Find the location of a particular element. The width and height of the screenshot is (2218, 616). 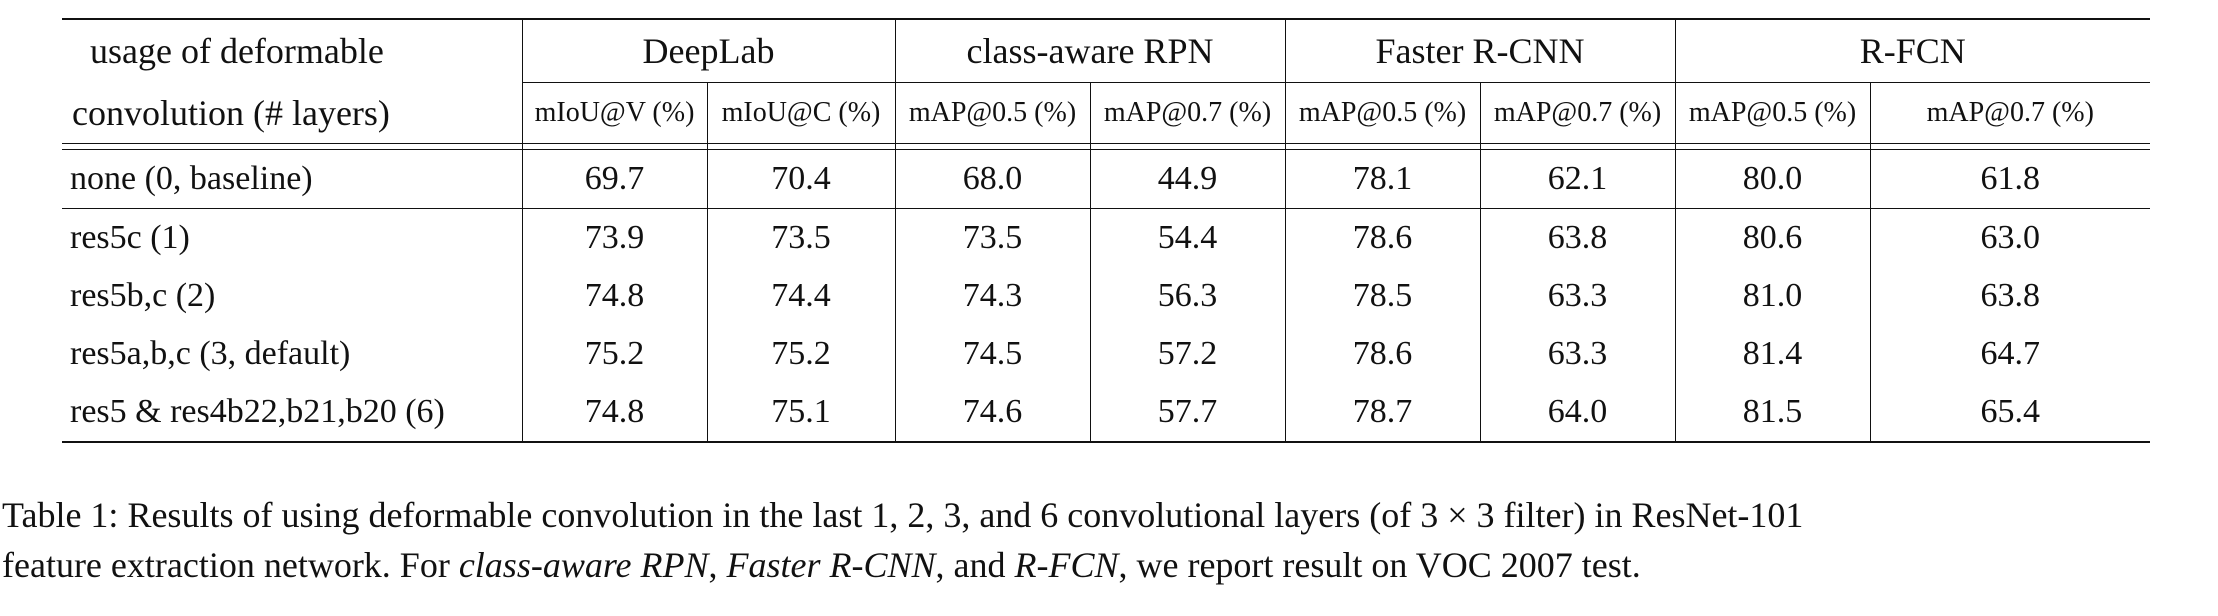

caption-text: , and is located at coordinates (975, 565).